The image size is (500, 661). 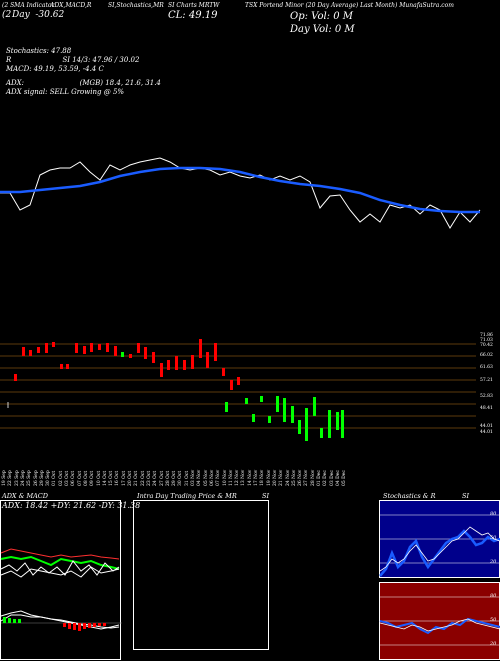 I want to click on stochastics-value: Stochastics: 47.88, so click(x=39, y=51).